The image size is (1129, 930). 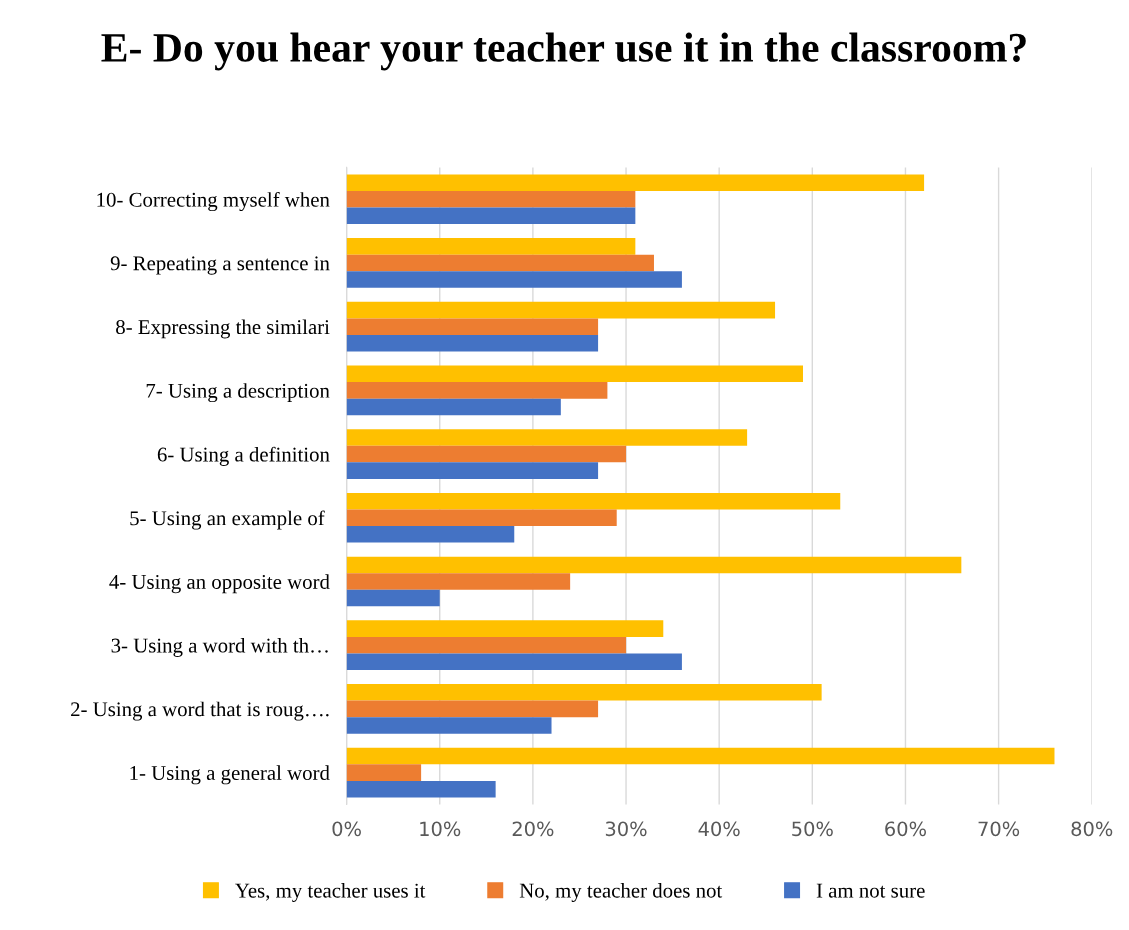 What do you see at coordinates (227, 520) in the screenshot?
I see `y-tick-label: 5- Using an example of` at bounding box center [227, 520].